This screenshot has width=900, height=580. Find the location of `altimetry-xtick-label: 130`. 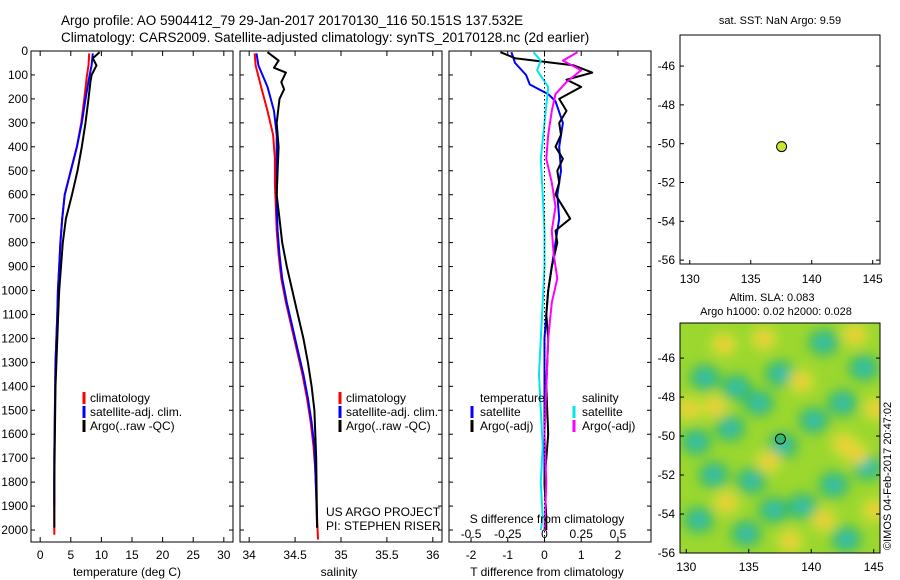

altimetry-xtick-label: 130 is located at coordinates (686, 567).